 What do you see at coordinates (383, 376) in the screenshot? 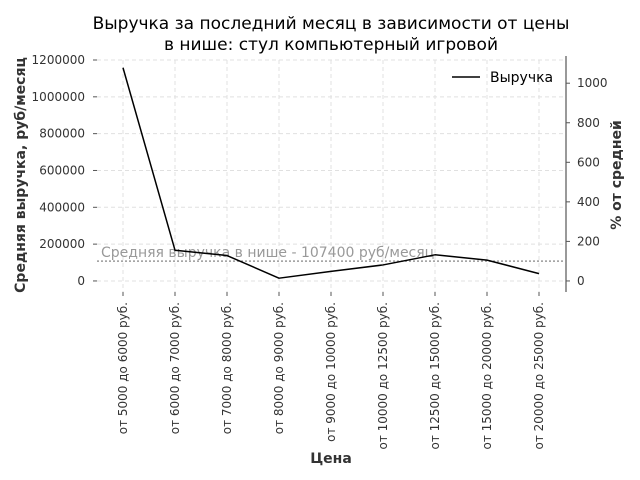
I see `x-tick-label: от 10000 до 12500 руб.` at bounding box center [383, 376].